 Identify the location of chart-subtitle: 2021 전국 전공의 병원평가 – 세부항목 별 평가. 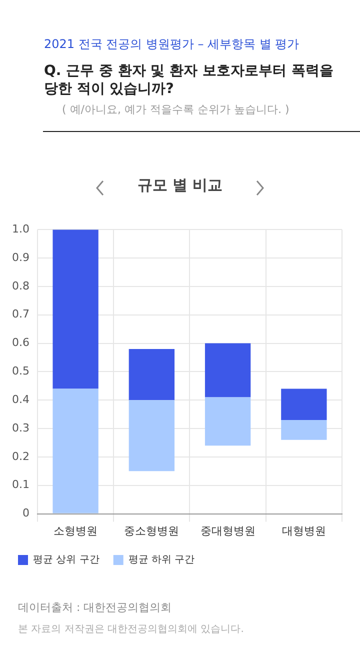
(172, 44).